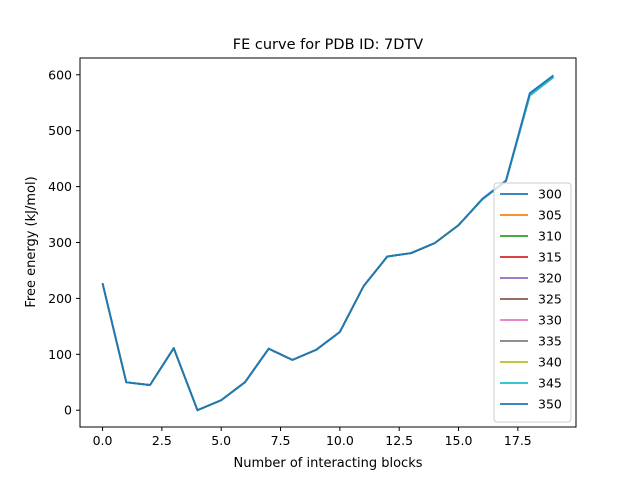  Describe the element at coordinates (60, 242) in the screenshot. I see `y-tick-label: 300` at that location.